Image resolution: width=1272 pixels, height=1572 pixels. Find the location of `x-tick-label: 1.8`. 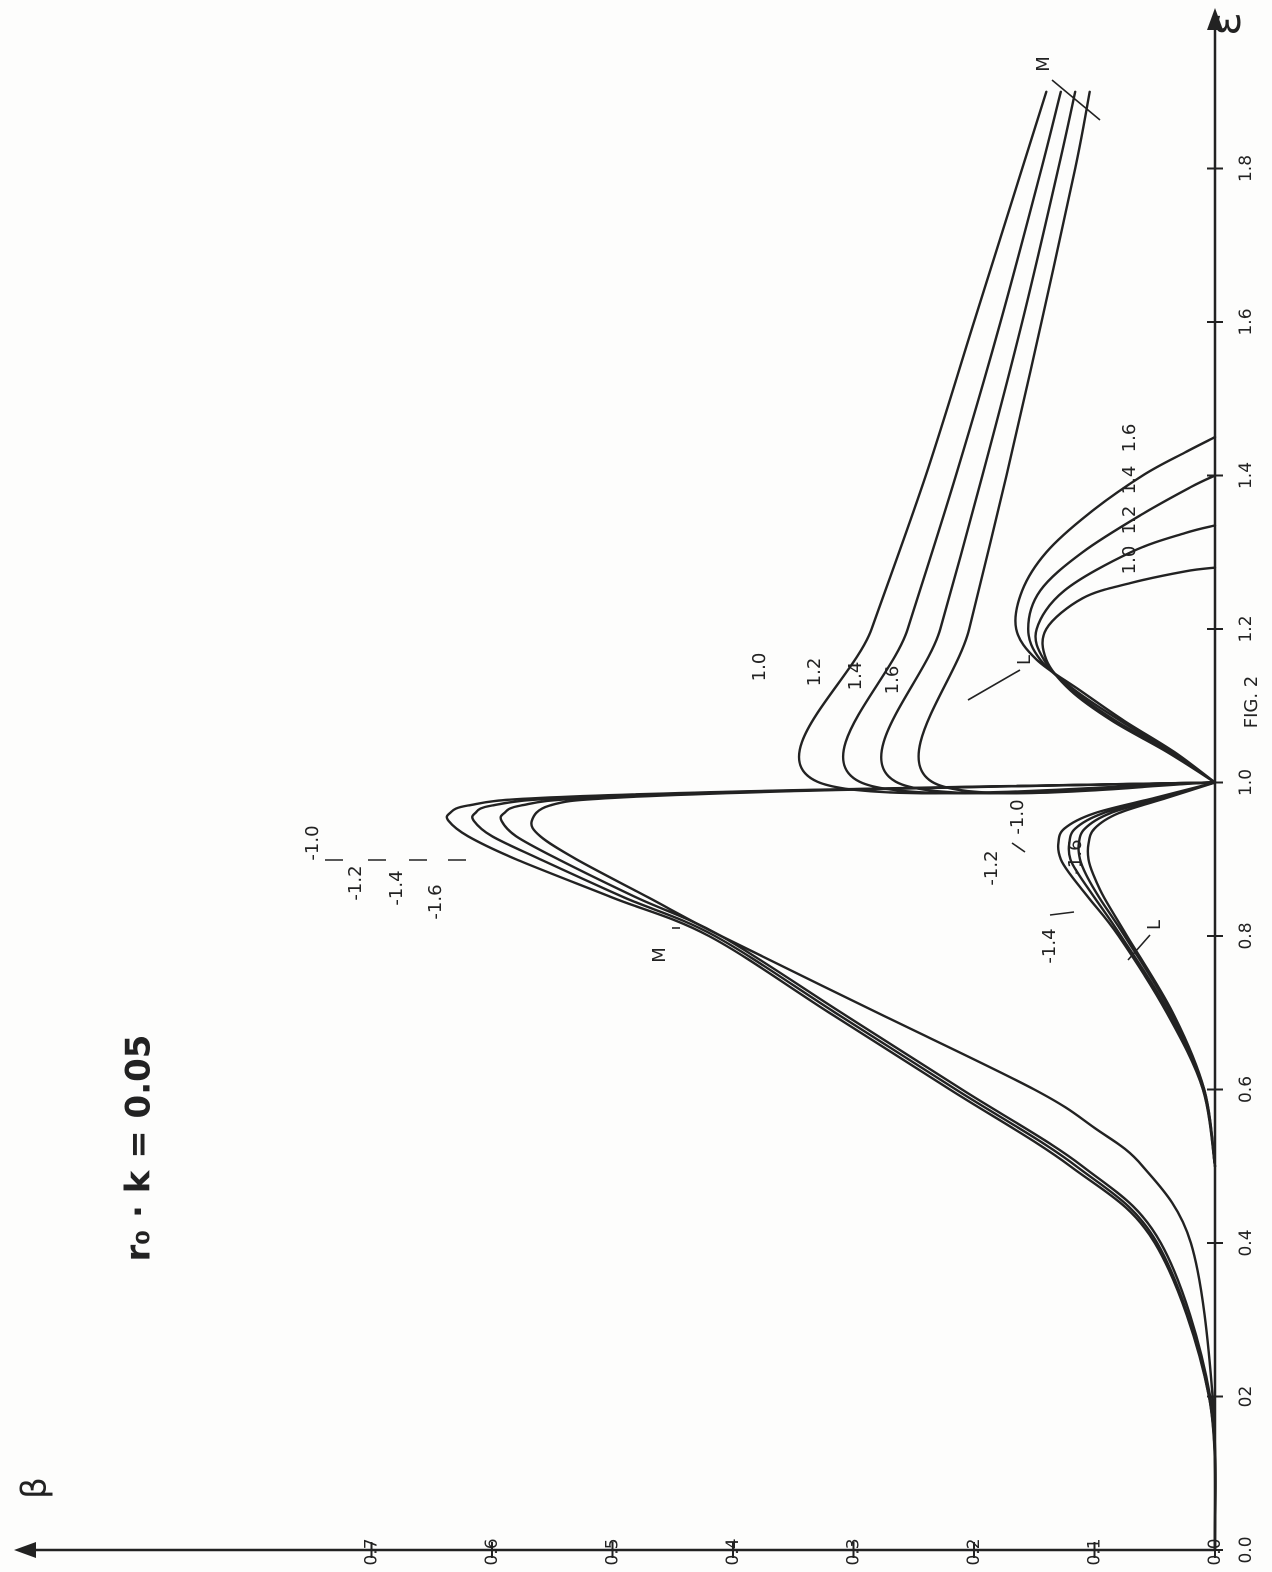

x-tick-label: 1.8 is located at coordinates (1246, 168).